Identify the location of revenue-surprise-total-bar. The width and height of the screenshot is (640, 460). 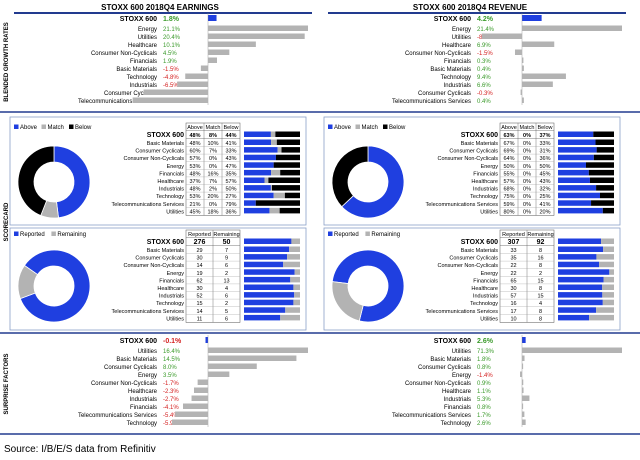
(524, 340).